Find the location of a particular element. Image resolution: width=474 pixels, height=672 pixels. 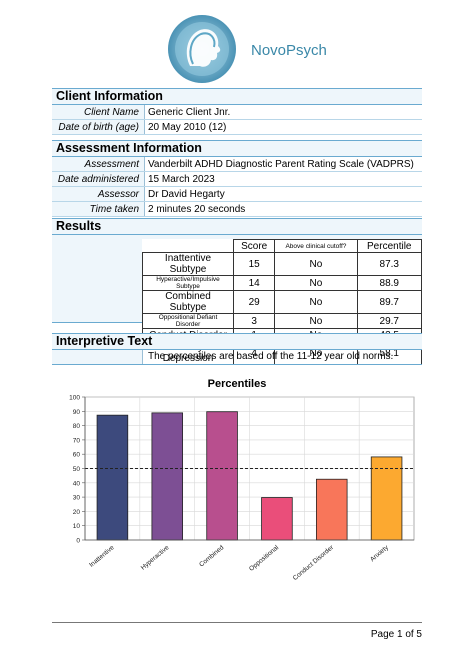

x-tick-label: Inattentive is located at coordinates (102, 556).